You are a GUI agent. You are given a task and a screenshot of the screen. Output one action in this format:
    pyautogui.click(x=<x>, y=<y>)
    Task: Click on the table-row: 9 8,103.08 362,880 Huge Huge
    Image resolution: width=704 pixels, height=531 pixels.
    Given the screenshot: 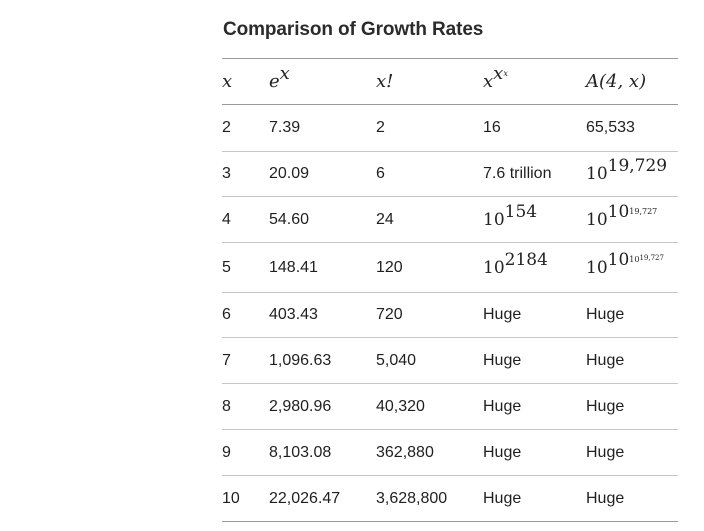 What is the action you would take?
    pyautogui.click(x=450, y=453)
    